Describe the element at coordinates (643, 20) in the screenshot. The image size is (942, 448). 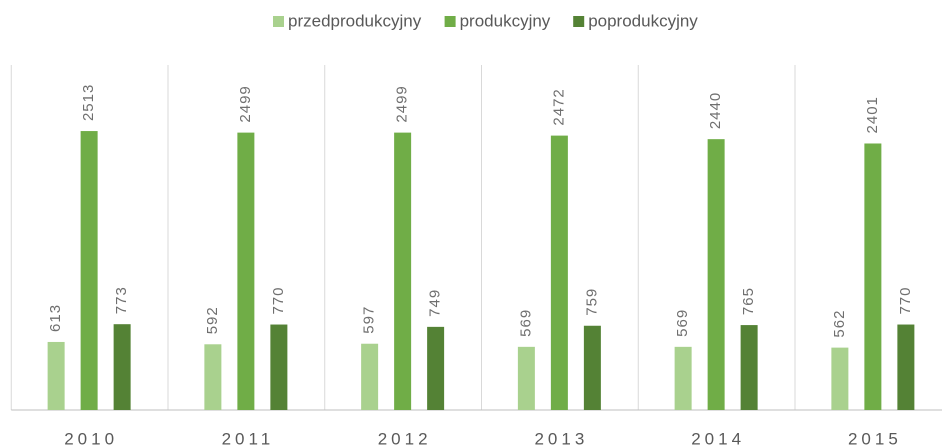
I see `legend-label: poprodukcyjny` at that location.